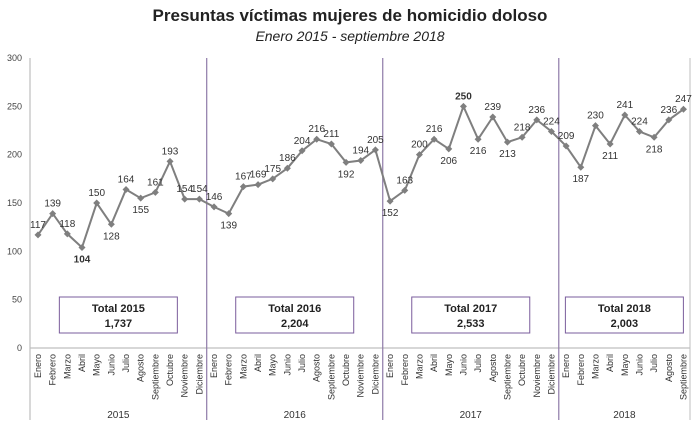 This screenshot has height=436, width=700. What do you see at coordinates (463, 96) in the screenshot?
I see `data-label-max: 250` at bounding box center [463, 96].